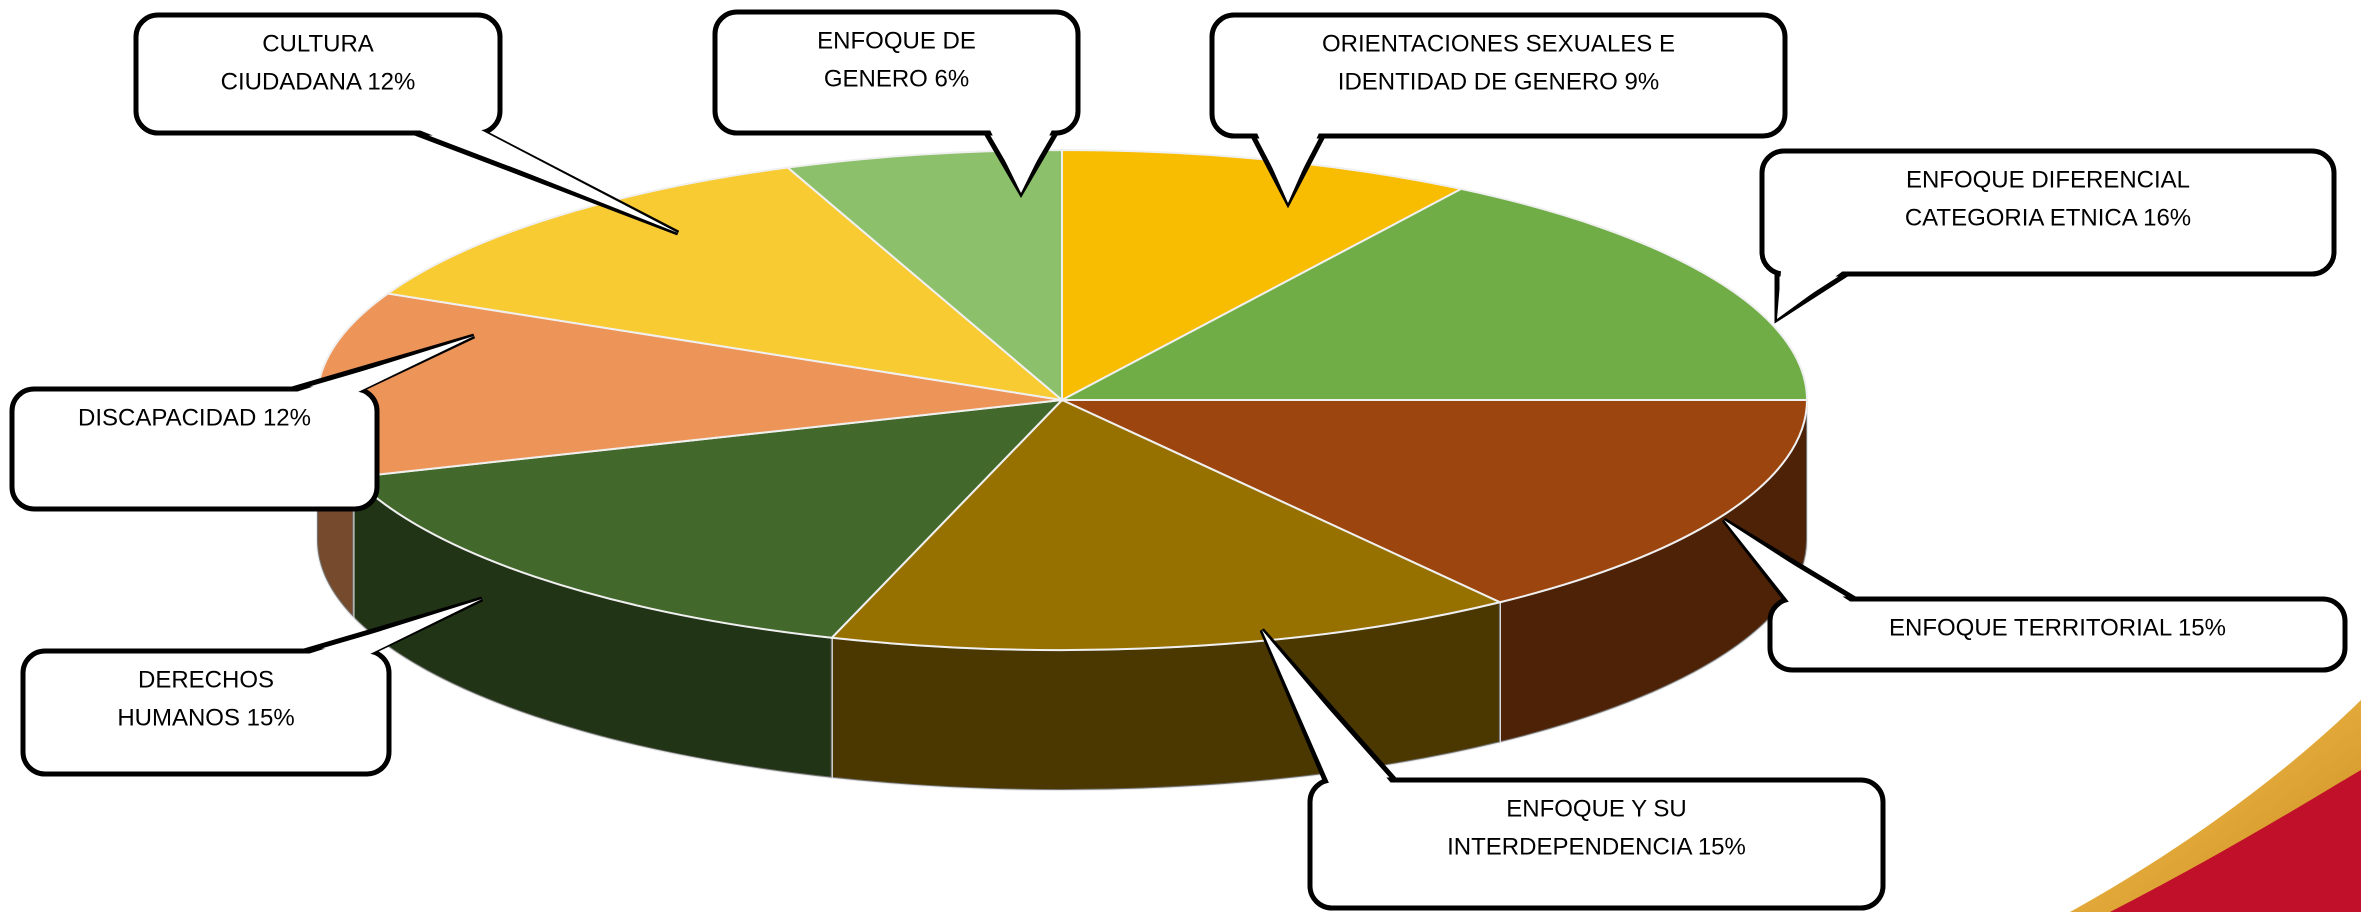 The height and width of the screenshot is (917, 2361). Describe the element at coordinates (2057, 627) in the screenshot. I see `callout-label: ENFOQUE TERRITORIAL 15%` at that location.